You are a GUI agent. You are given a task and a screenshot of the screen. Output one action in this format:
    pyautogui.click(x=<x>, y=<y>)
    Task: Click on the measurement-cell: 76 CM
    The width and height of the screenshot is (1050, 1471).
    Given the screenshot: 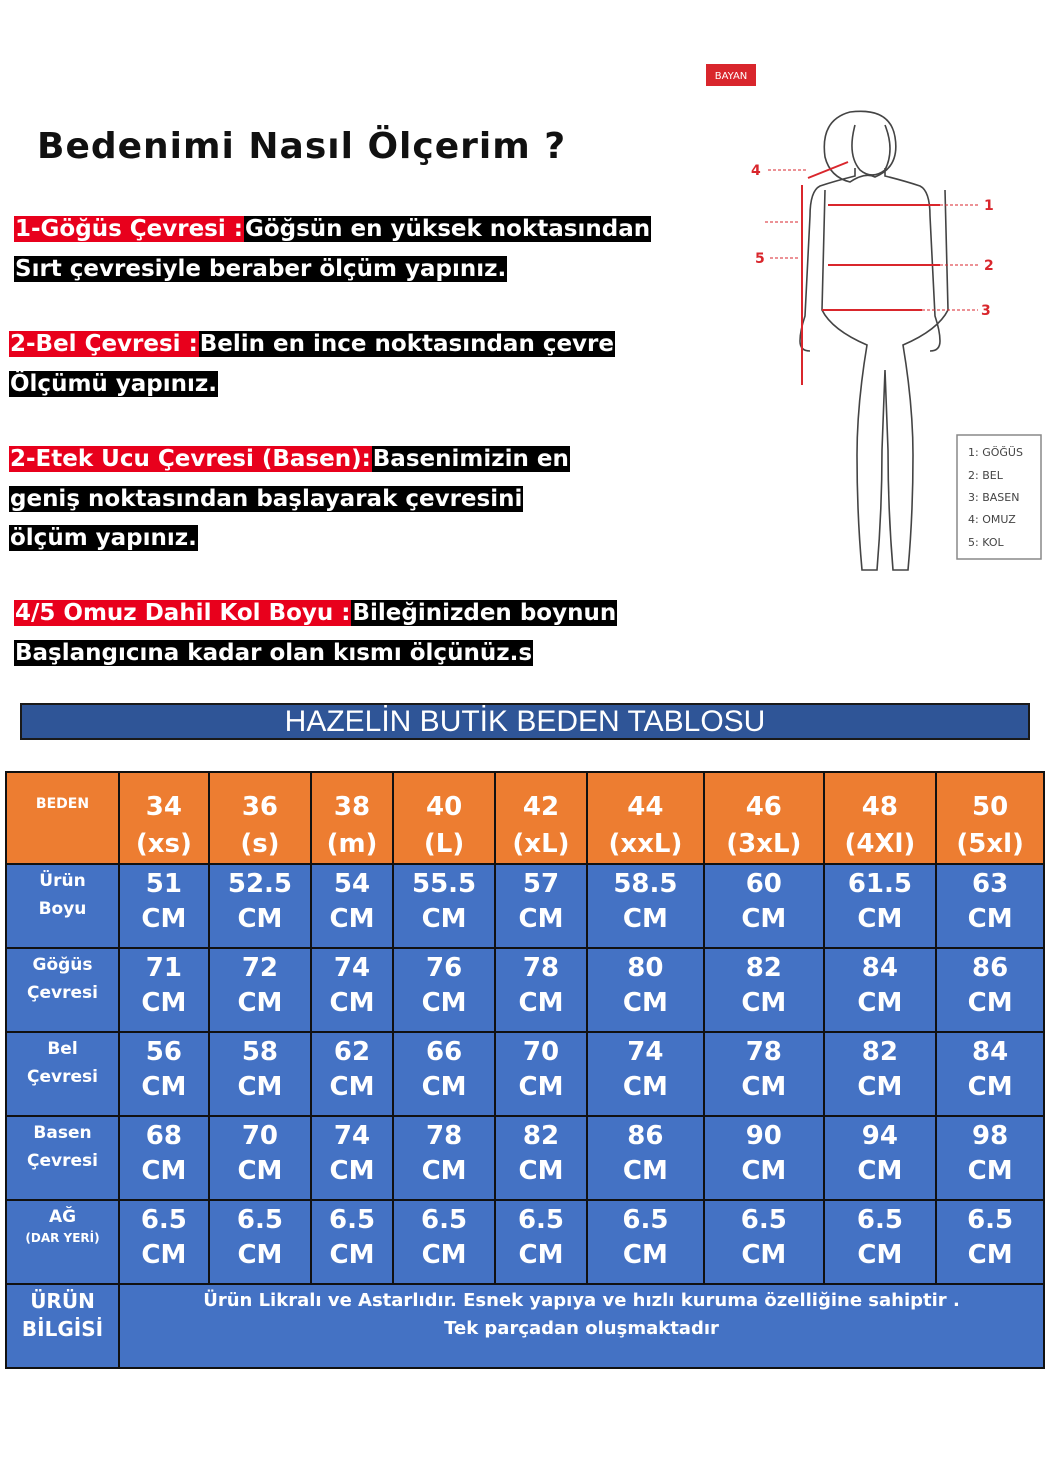 What is the action you would take?
    pyautogui.click(x=444, y=990)
    